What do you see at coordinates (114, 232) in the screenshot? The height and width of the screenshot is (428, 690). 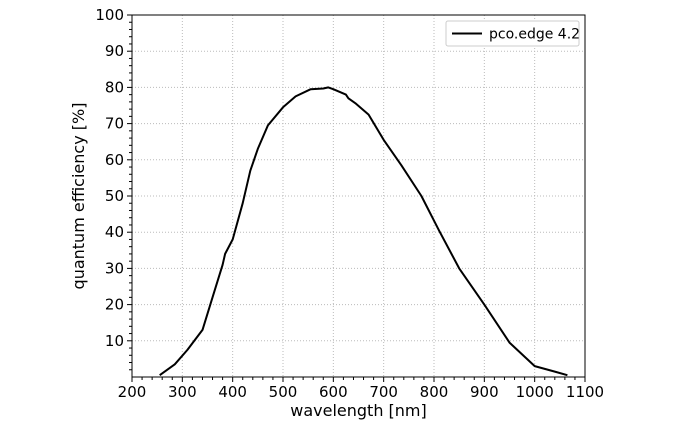 I see `y-tick-label: 40` at bounding box center [114, 232].